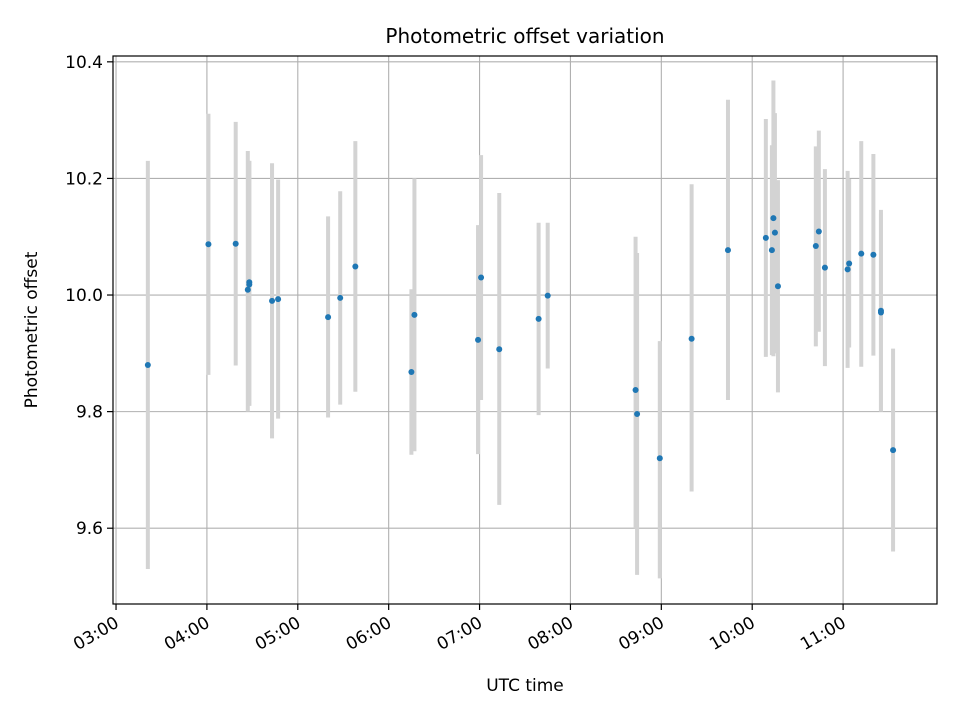 The height and width of the screenshot is (720, 960). I want to click on chart-title: Photometric offset variation, so click(524, 36).